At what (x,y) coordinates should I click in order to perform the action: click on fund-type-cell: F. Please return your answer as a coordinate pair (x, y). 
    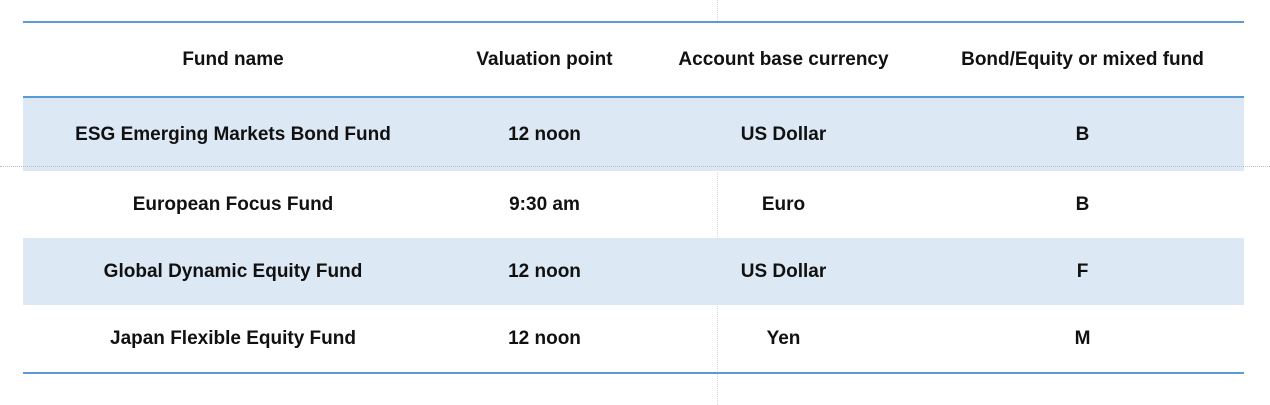
    Looking at the image, I should click on (1082, 271).